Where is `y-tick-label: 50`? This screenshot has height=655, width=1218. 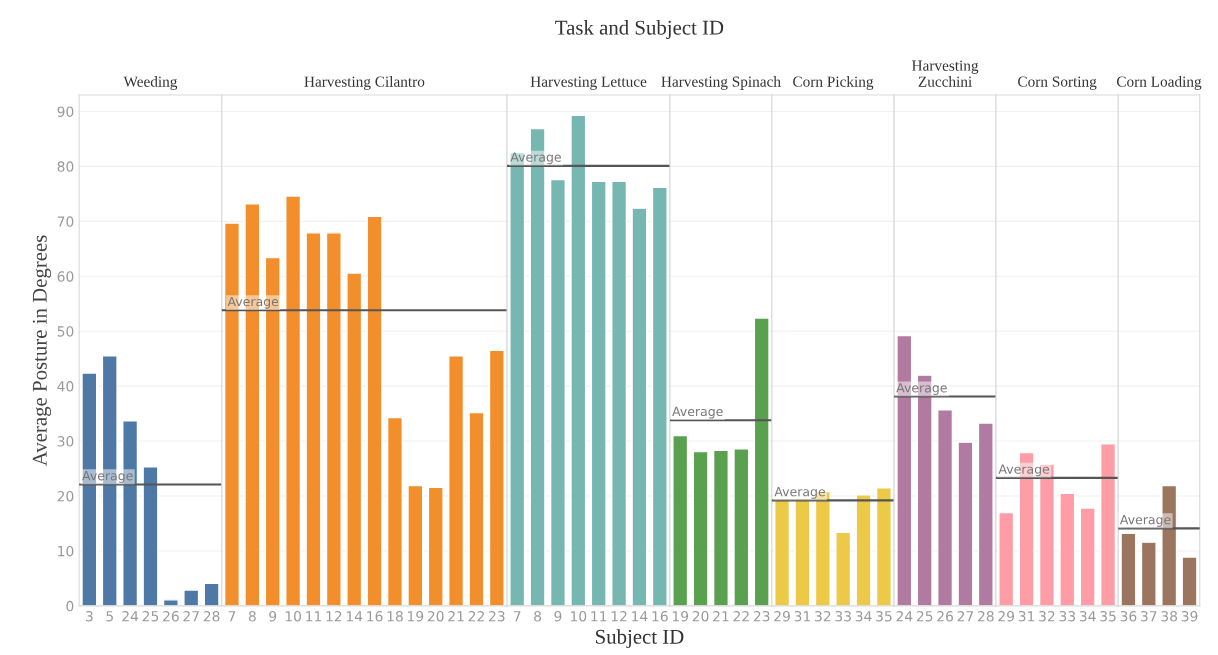 y-tick-label: 50 is located at coordinates (65, 331).